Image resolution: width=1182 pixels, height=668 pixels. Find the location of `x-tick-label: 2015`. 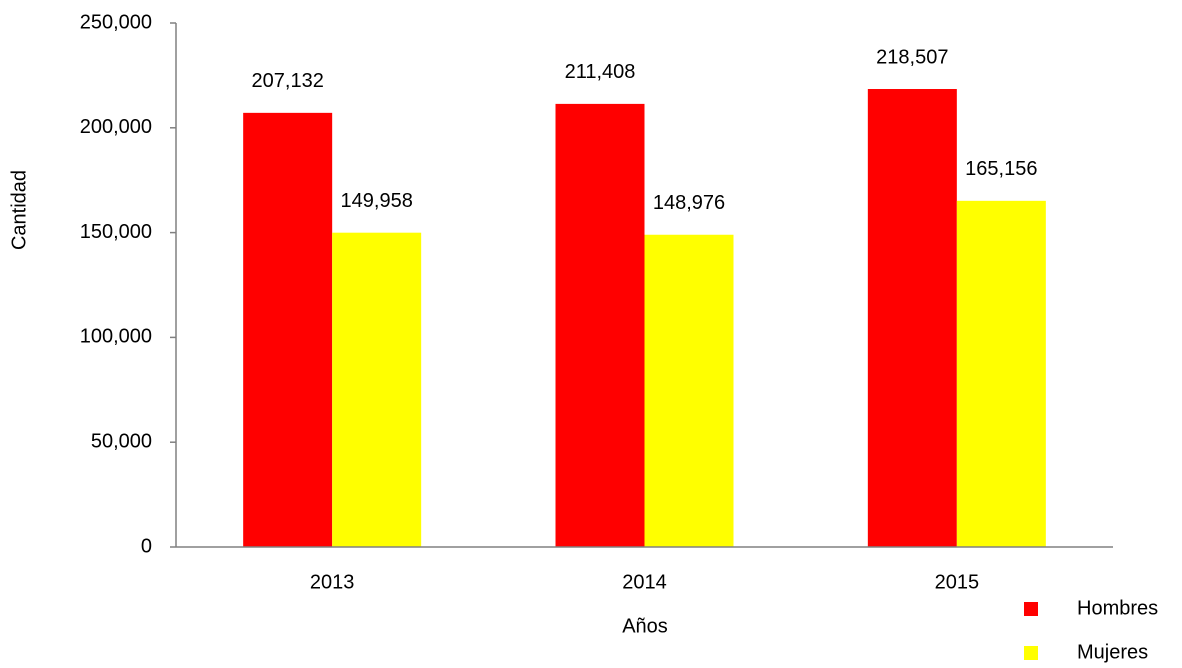

x-tick-label: 2015 is located at coordinates (957, 582).